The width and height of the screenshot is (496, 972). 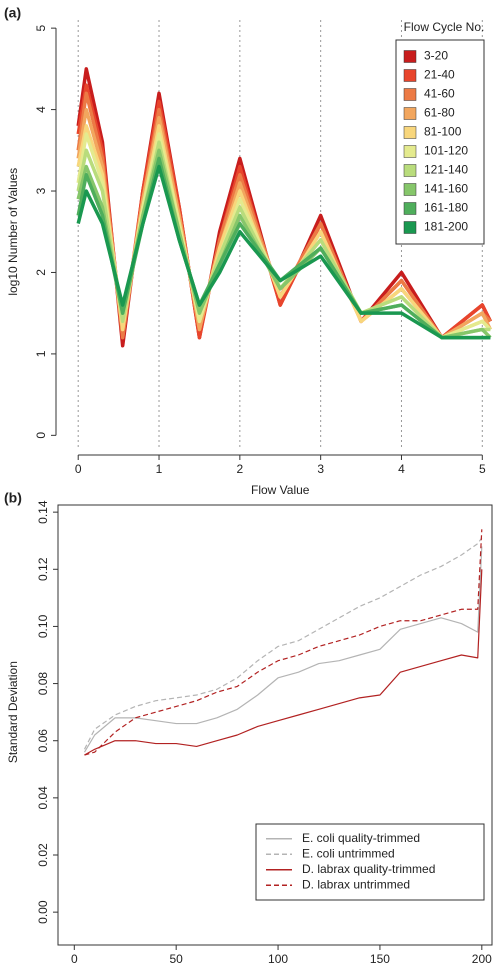 What do you see at coordinates (356, 884) in the screenshot?
I see `legend-label: D. labrax untrimmed` at bounding box center [356, 884].